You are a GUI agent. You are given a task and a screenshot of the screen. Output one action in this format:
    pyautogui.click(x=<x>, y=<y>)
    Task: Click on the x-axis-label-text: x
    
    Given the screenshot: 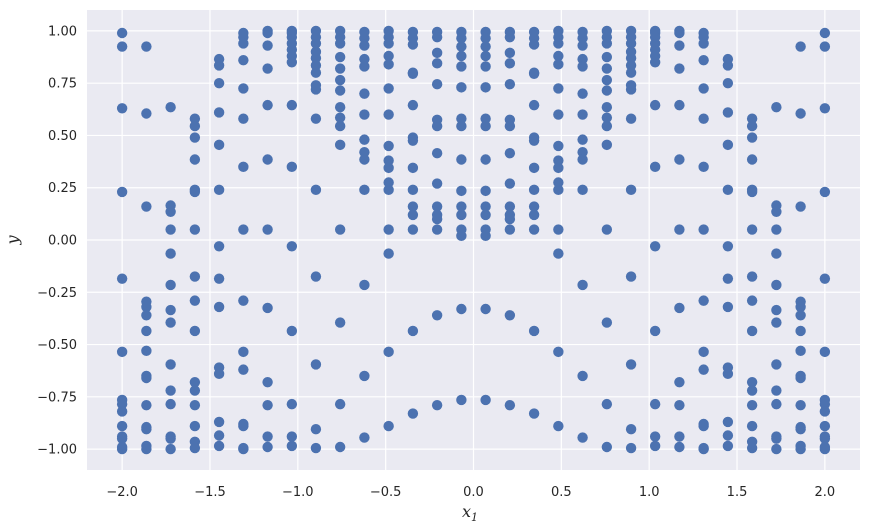 What is the action you would take?
    pyautogui.click(x=466, y=511)
    